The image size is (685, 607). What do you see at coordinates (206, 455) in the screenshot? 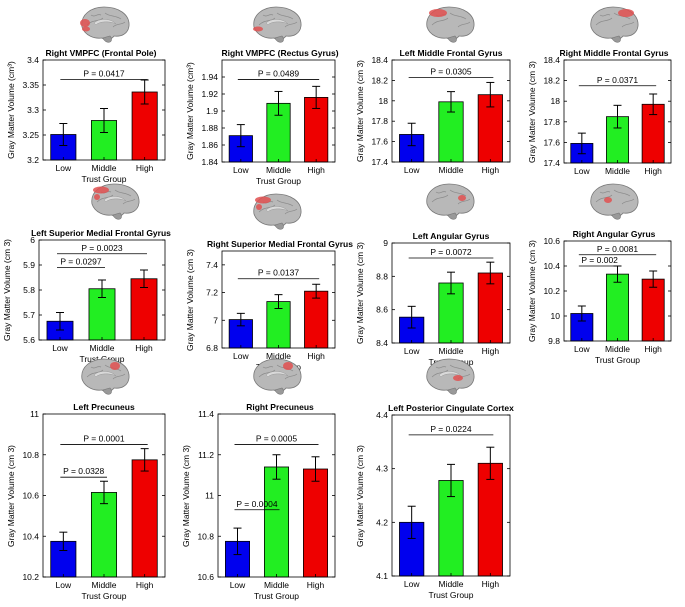
I see `y-tick-label: 11.2` at bounding box center [206, 455].